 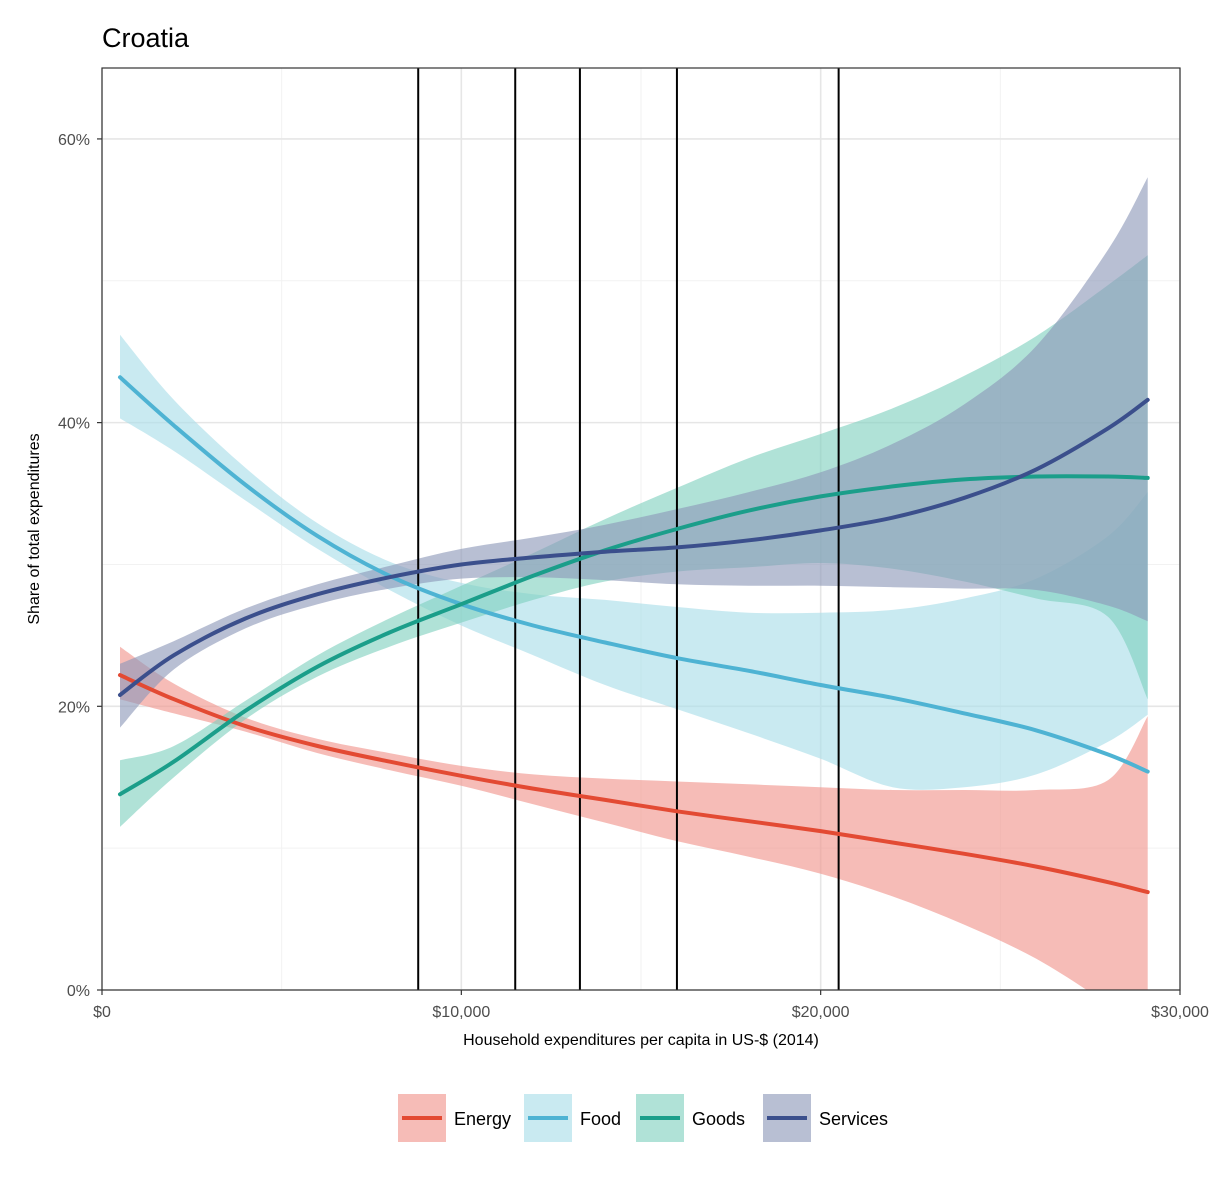 I want to click on legend-label: Food, so click(x=600, y=1119).